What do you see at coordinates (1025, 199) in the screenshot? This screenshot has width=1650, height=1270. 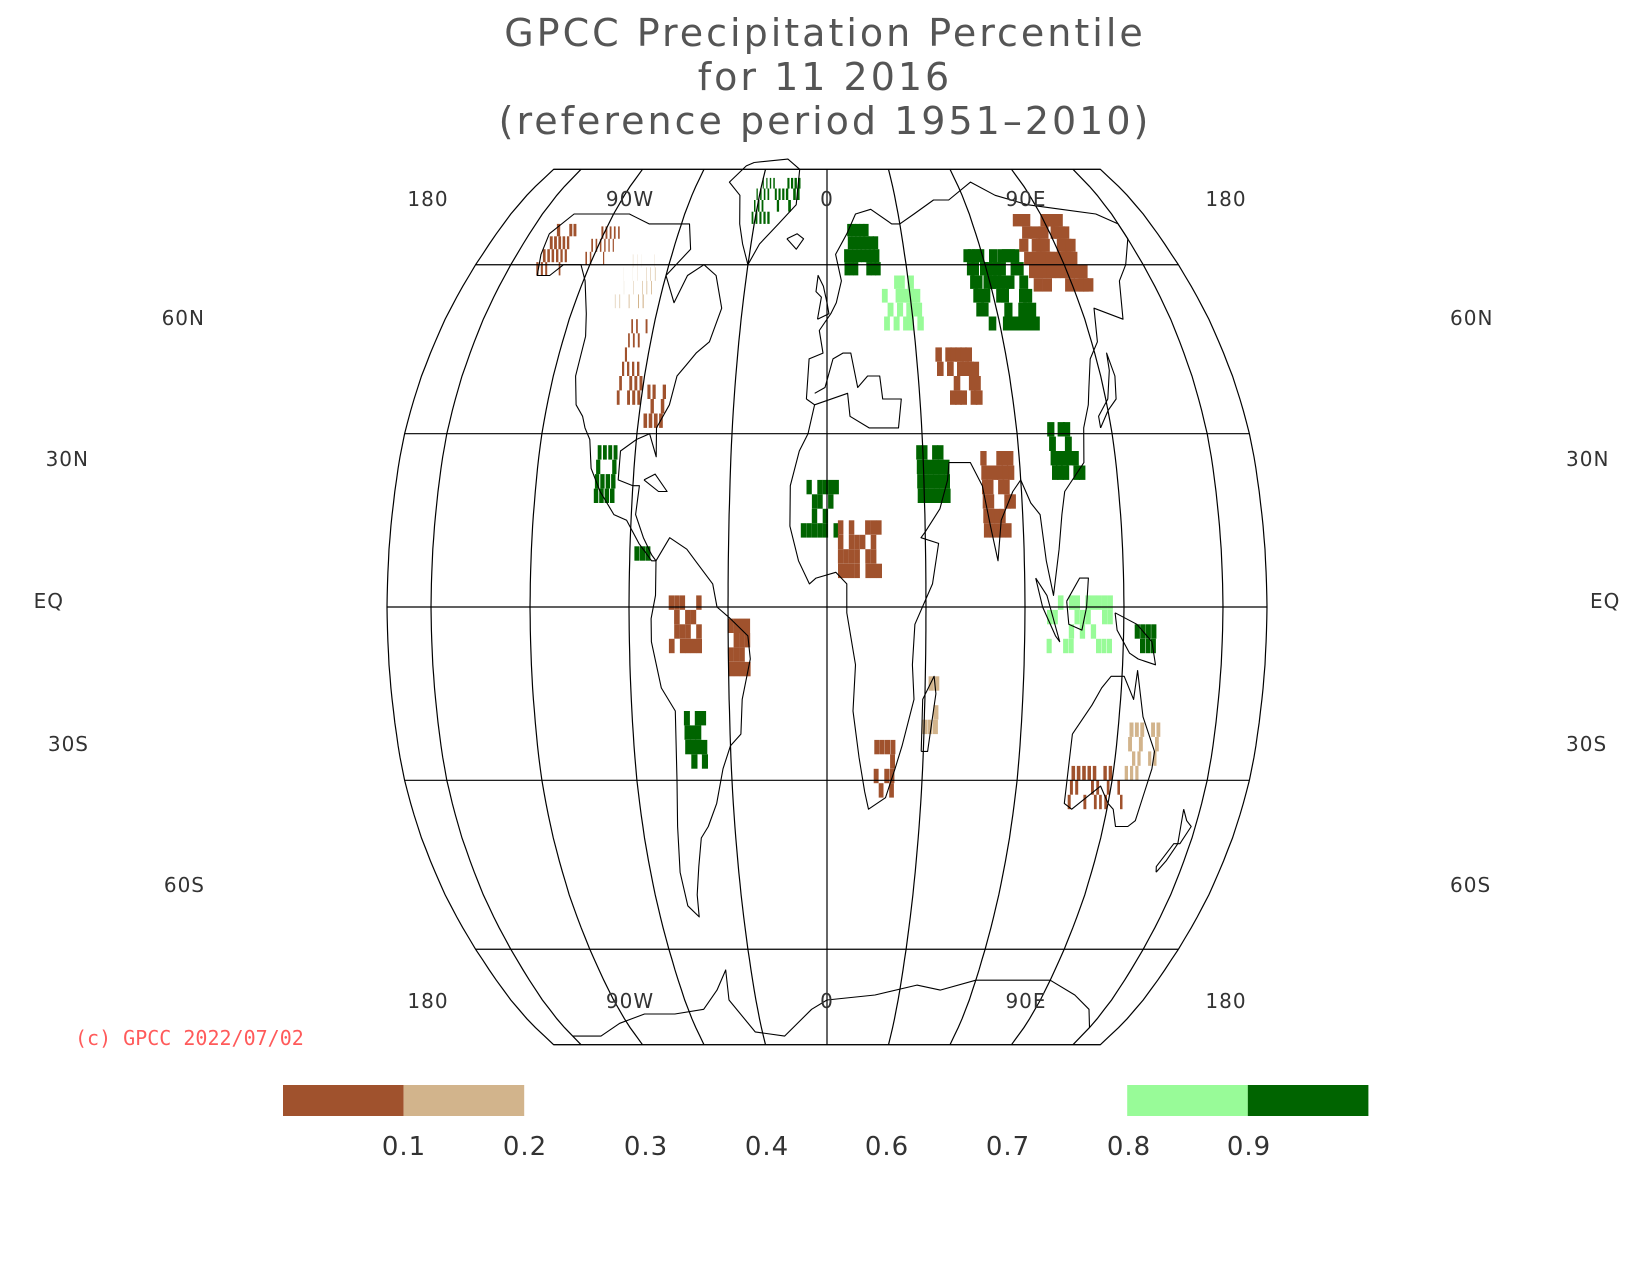 I see `lon-label-top-90e: 90E` at bounding box center [1025, 199].